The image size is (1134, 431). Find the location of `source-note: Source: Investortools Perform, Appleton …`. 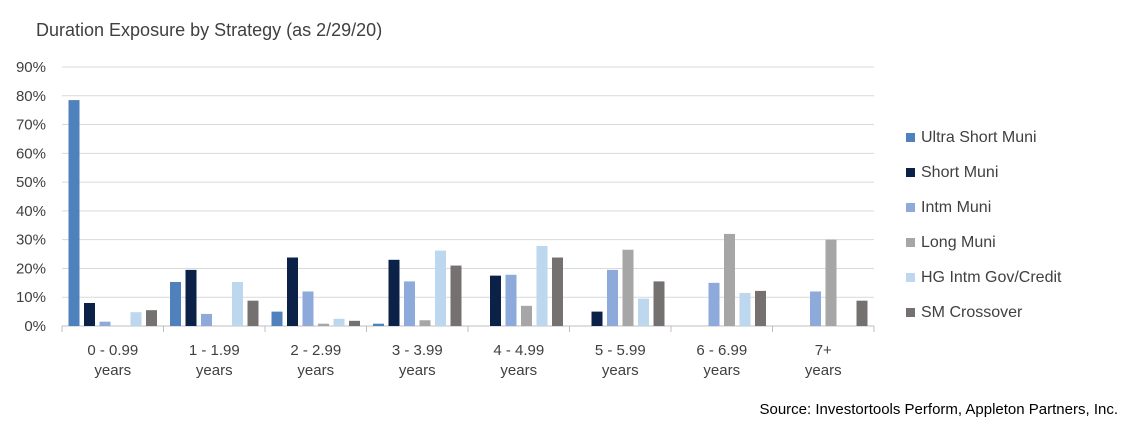

source-note: Source: Investortools Perform, Appleton … is located at coordinates (938, 409).